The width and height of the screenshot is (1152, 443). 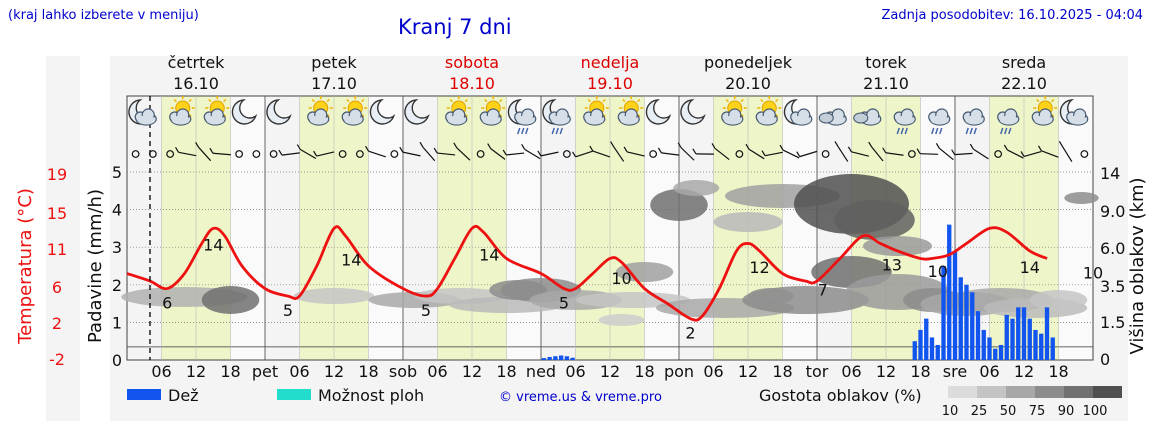 What do you see at coordinates (288, 310) in the screenshot?
I see `temperature-label: 5` at bounding box center [288, 310].